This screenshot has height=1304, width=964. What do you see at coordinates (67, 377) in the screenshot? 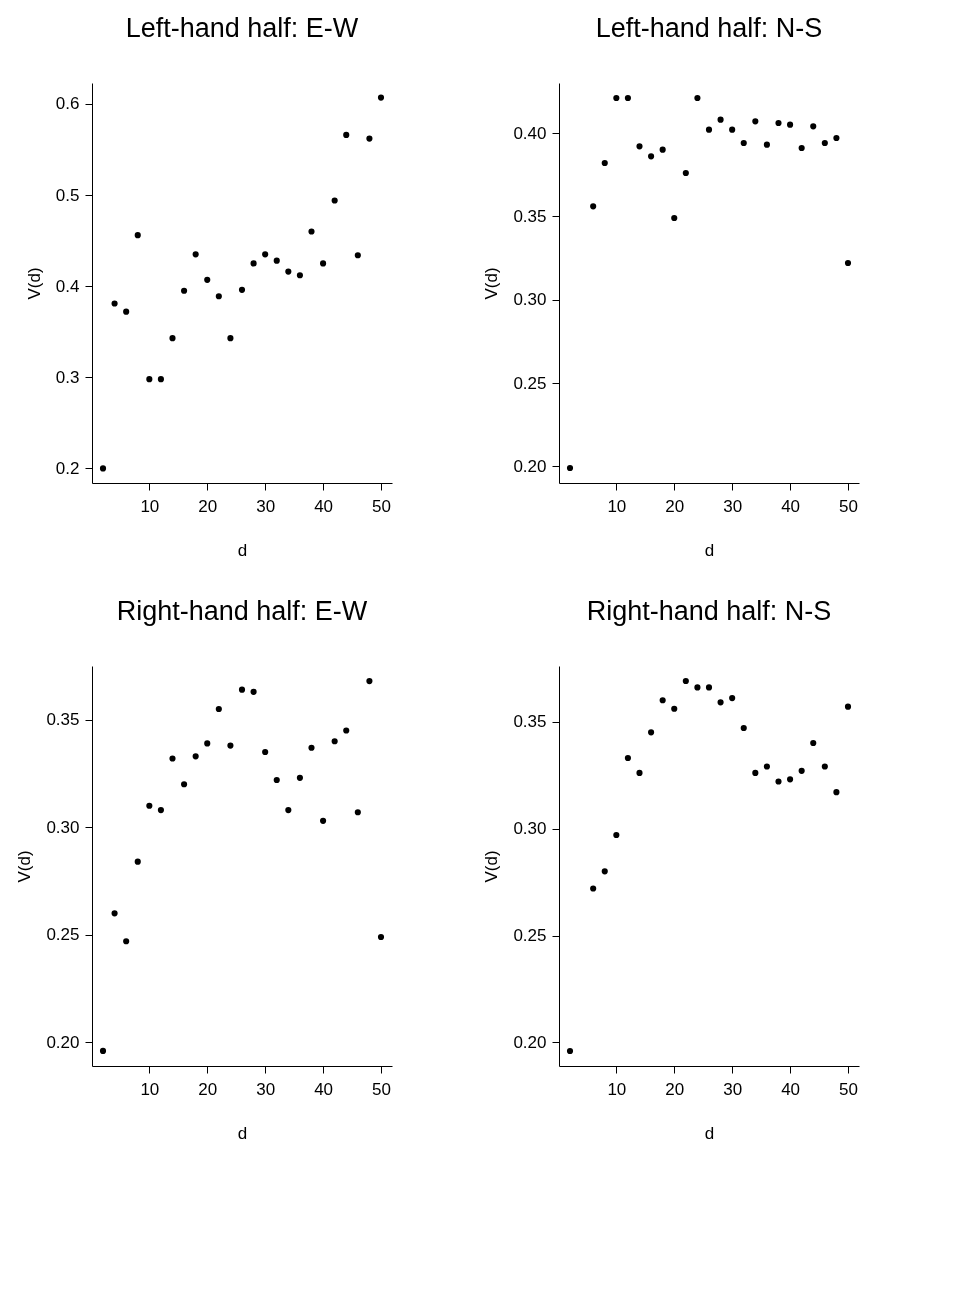
I see `y-tick-label: 0.3` at bounding box center [67, 377].